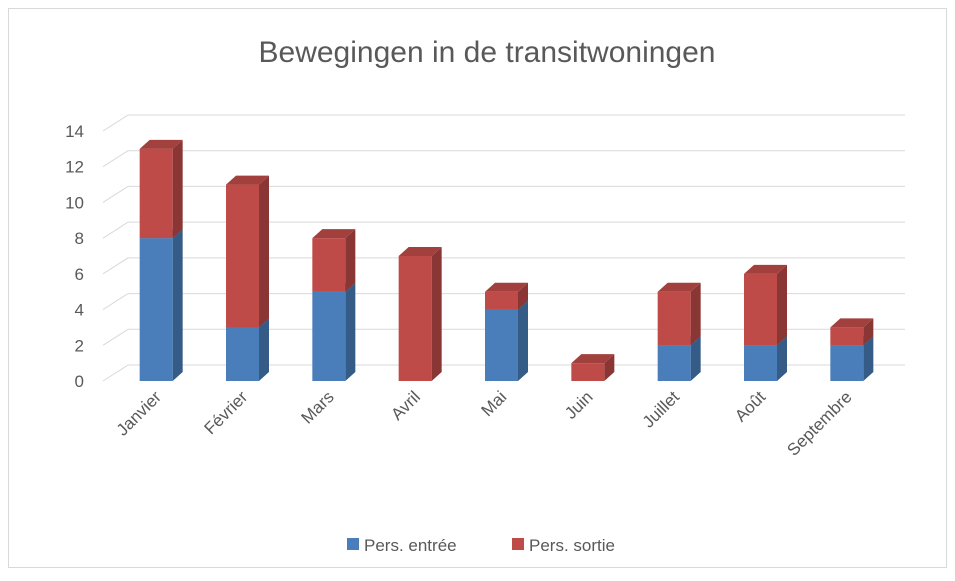  I want to click on y-tick-label: 14, so click(74, 131).